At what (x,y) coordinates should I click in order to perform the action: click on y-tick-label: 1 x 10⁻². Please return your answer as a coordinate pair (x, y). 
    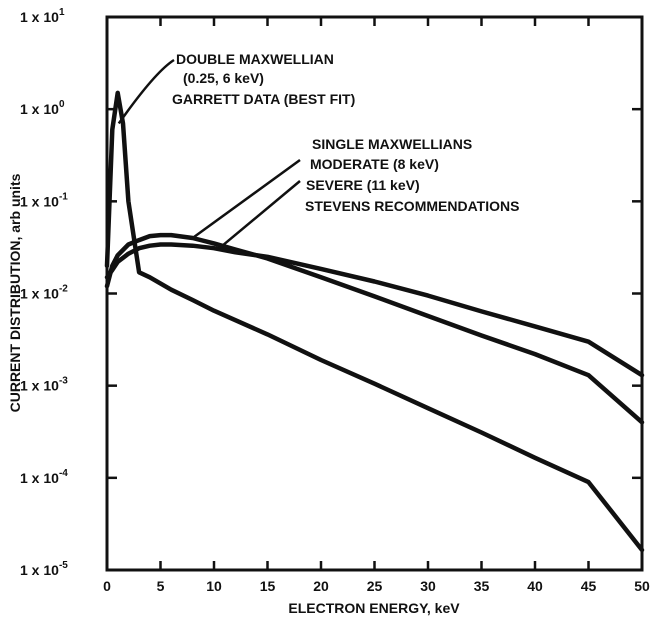
    Looking at the image, I should click on (44, 293).